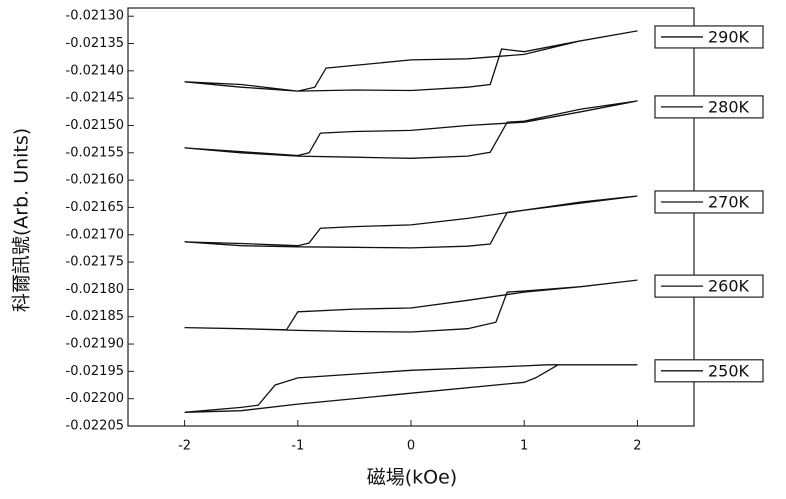  I want to click on legend-label: 290K, so click(729, 36).